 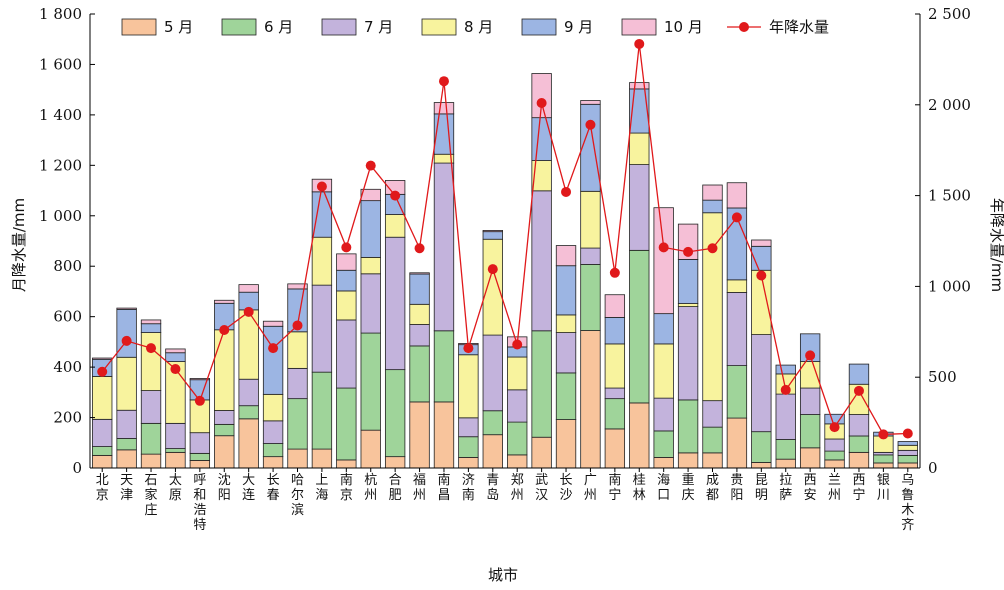 What do you see at coordinates (949, 105) in the screenshot?
I see `right-tick-label: 2 000` at bounding box center [949, 105].